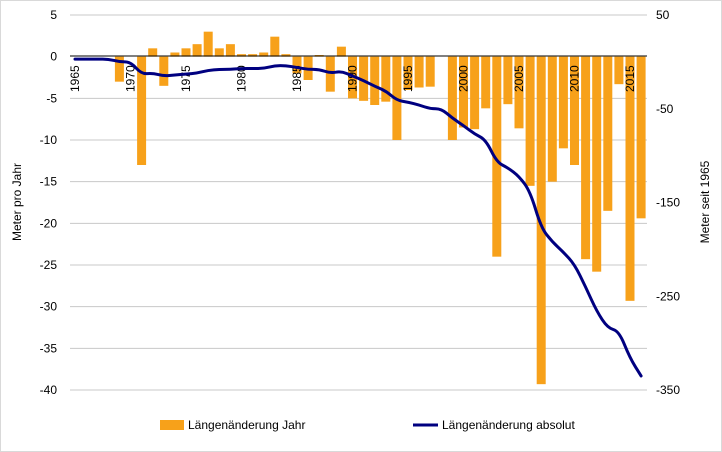 This screenshot has height=452, width=722. What do you see at coordinates (131, 78) in the screenshot?
I see `x-tick-label: 1970` at bounding box center [131, 78].